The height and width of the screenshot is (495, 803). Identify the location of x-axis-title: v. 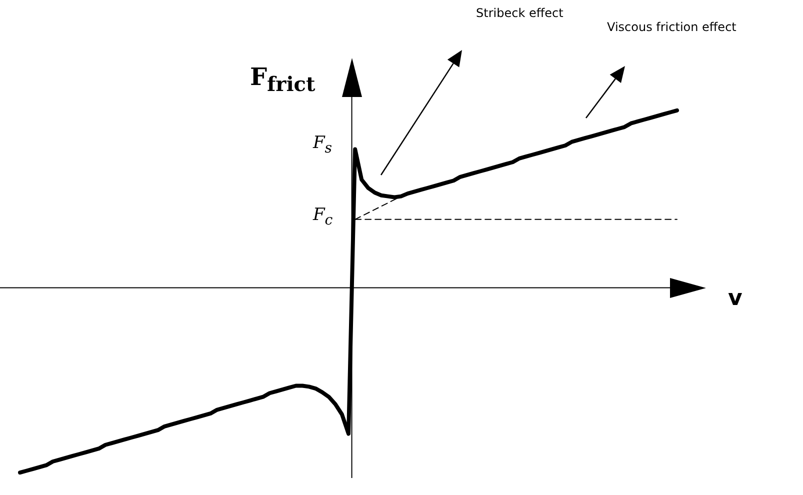
(735, 298).